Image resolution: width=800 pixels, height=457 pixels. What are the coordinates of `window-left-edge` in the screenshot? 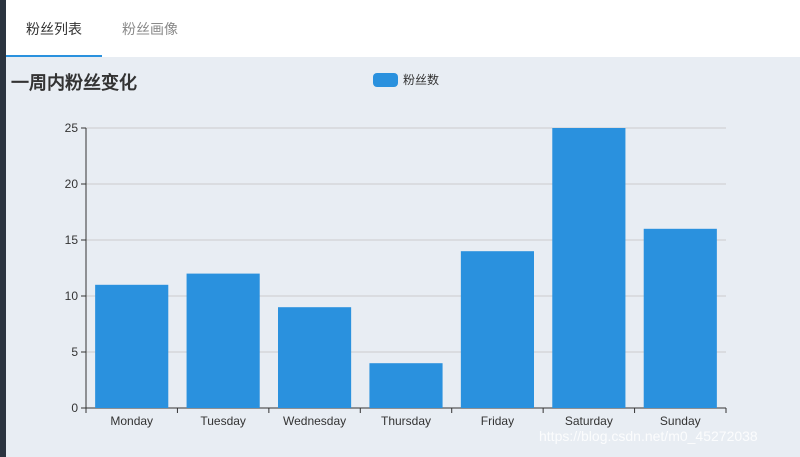 It's located at (3, 228).